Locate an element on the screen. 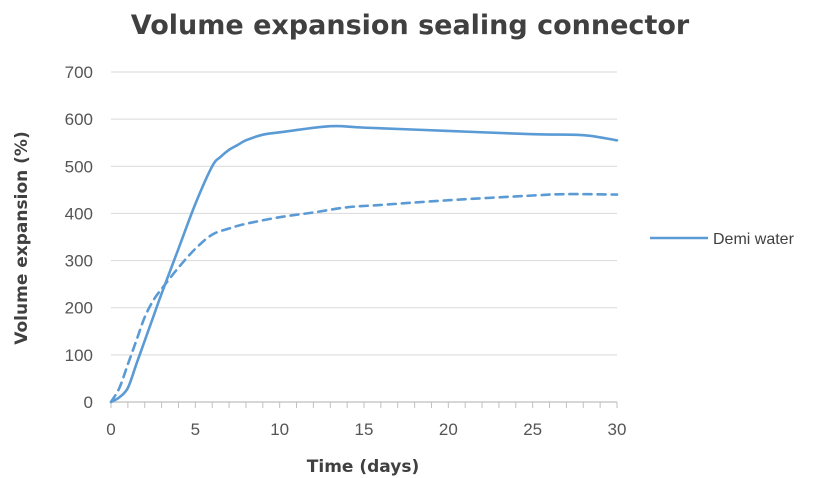 This screenshot has width=831, height=478. y-tick-label-100: 100 is located at coordinates (79, 355).